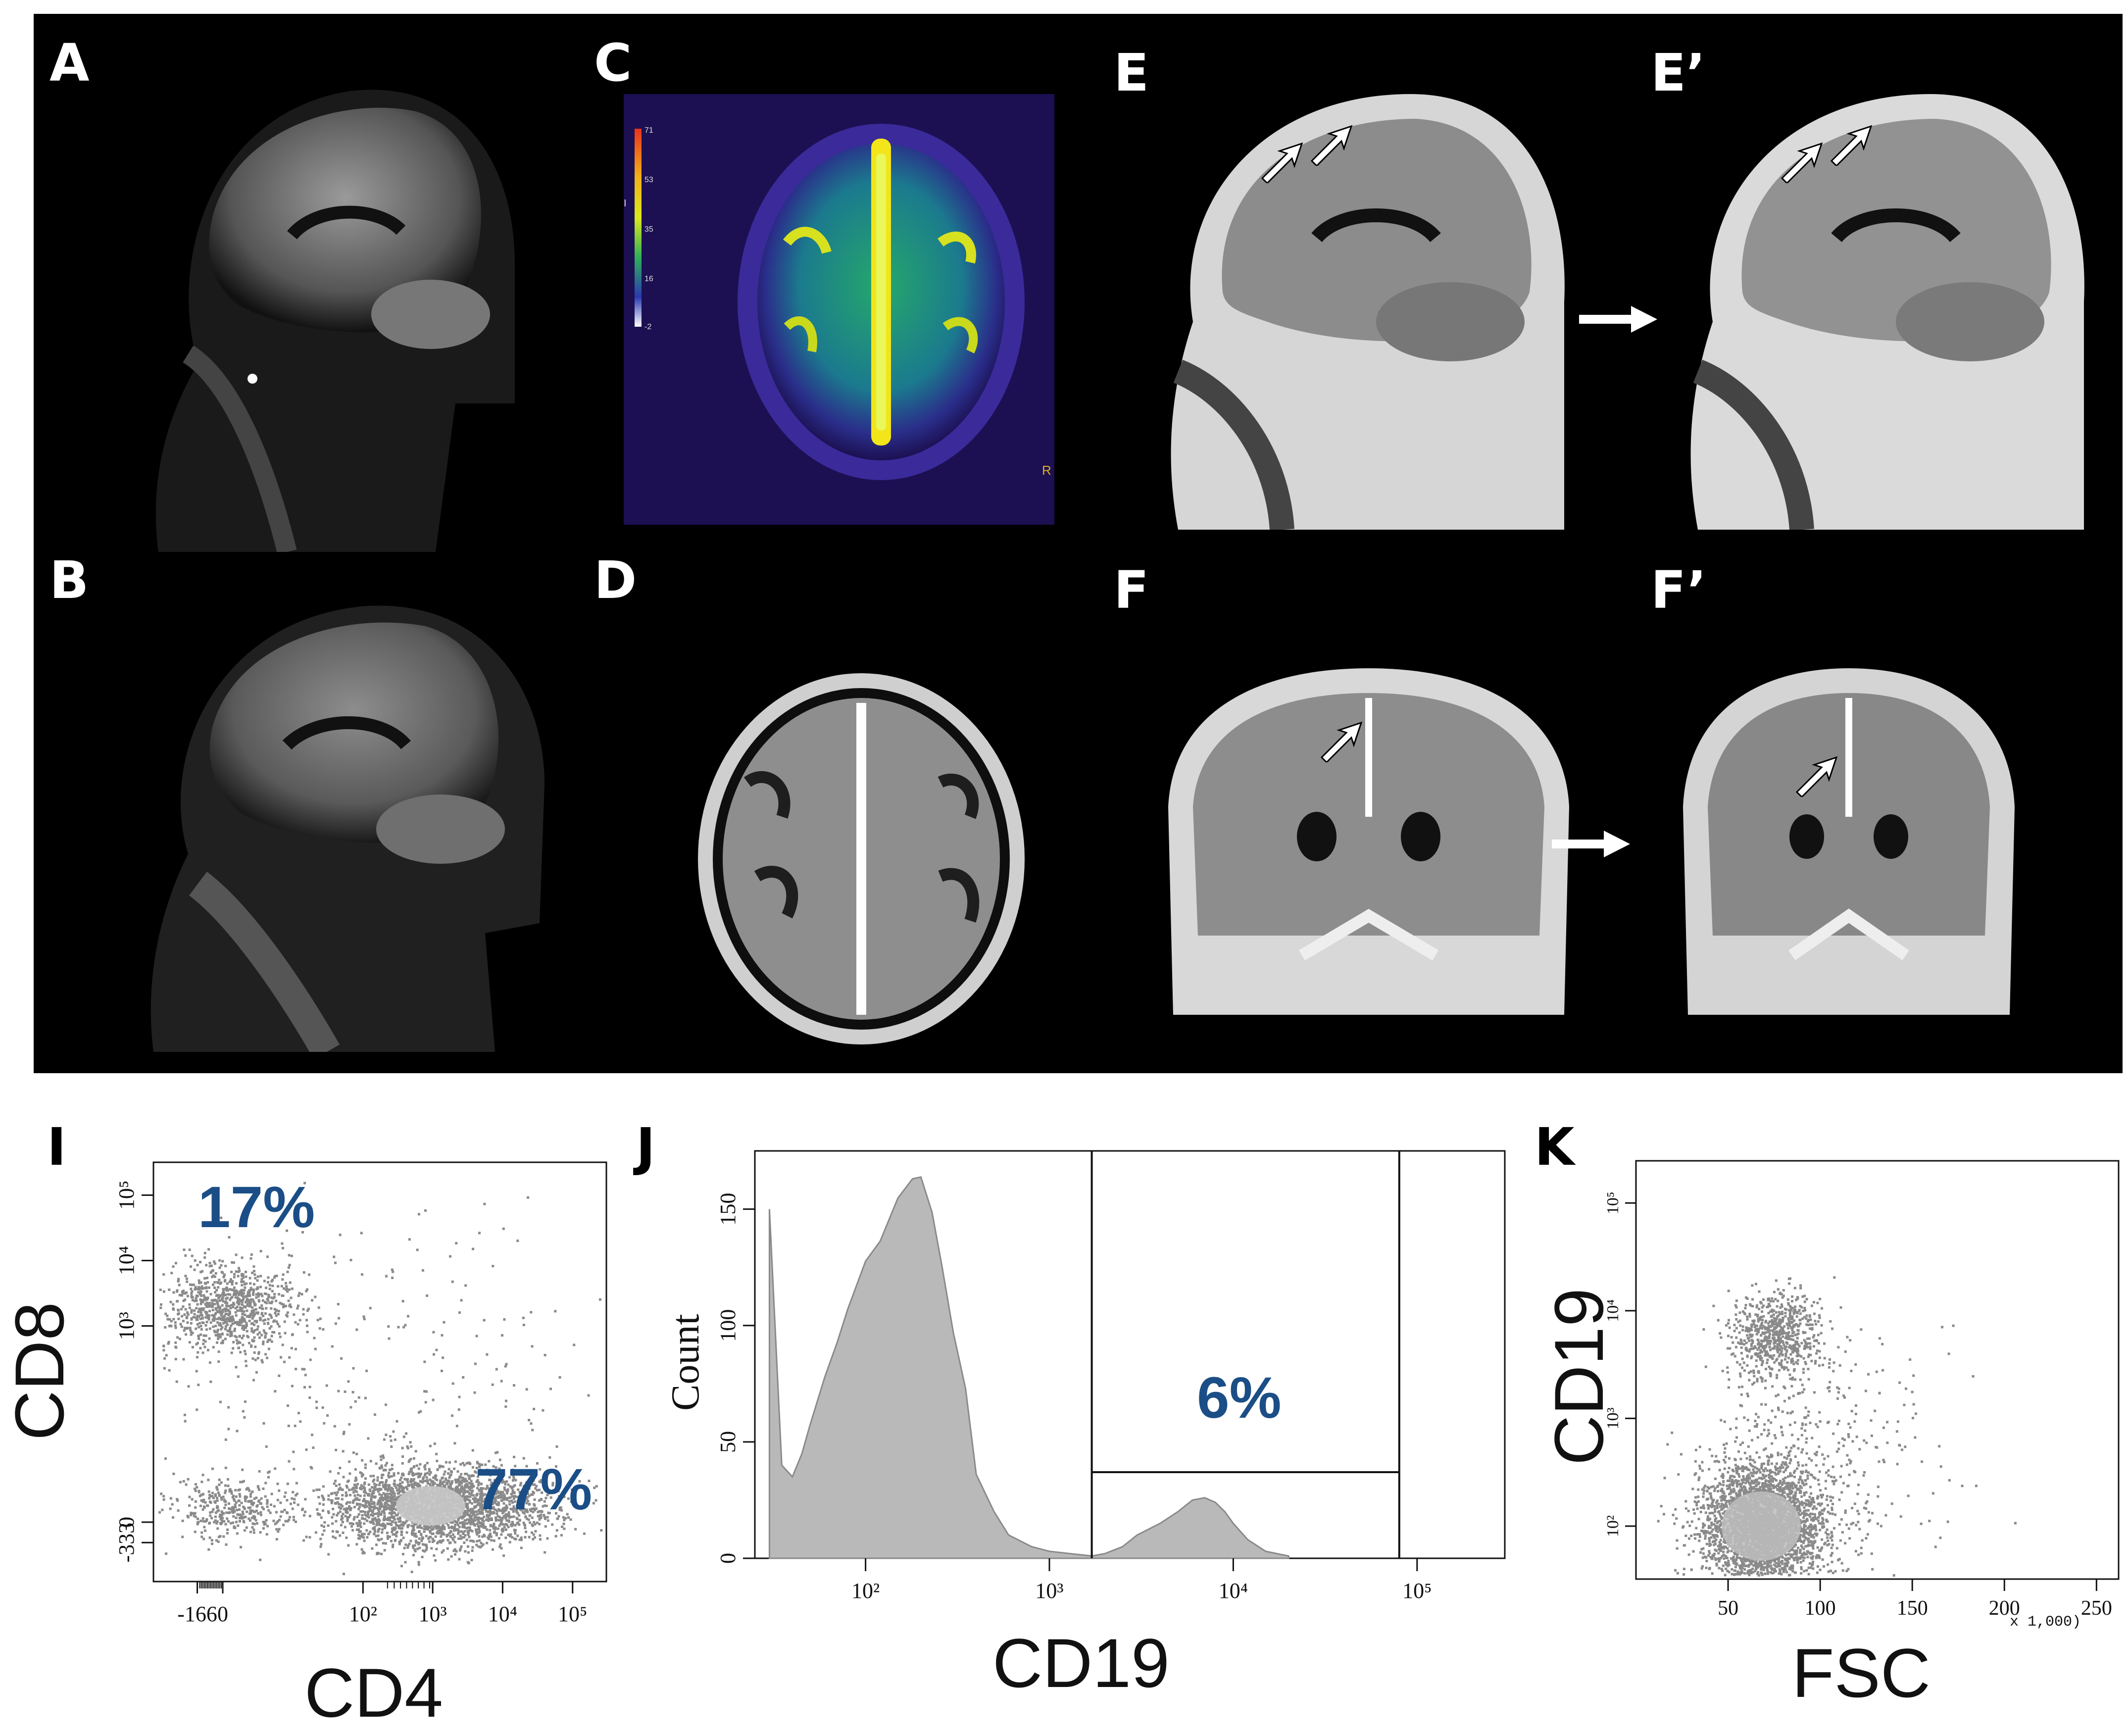 The image size is (2128, 1736). Describe the element at coordinates (728, 1558) in the screenshot. I see `chart-j-ytick-label: 0` at that location.